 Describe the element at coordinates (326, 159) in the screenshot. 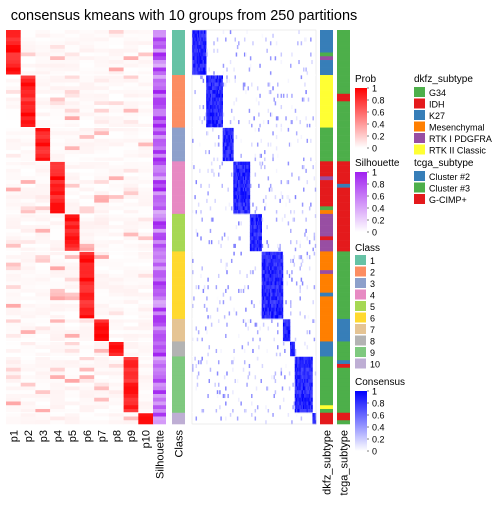

I see `dkfz-cell` at that location.